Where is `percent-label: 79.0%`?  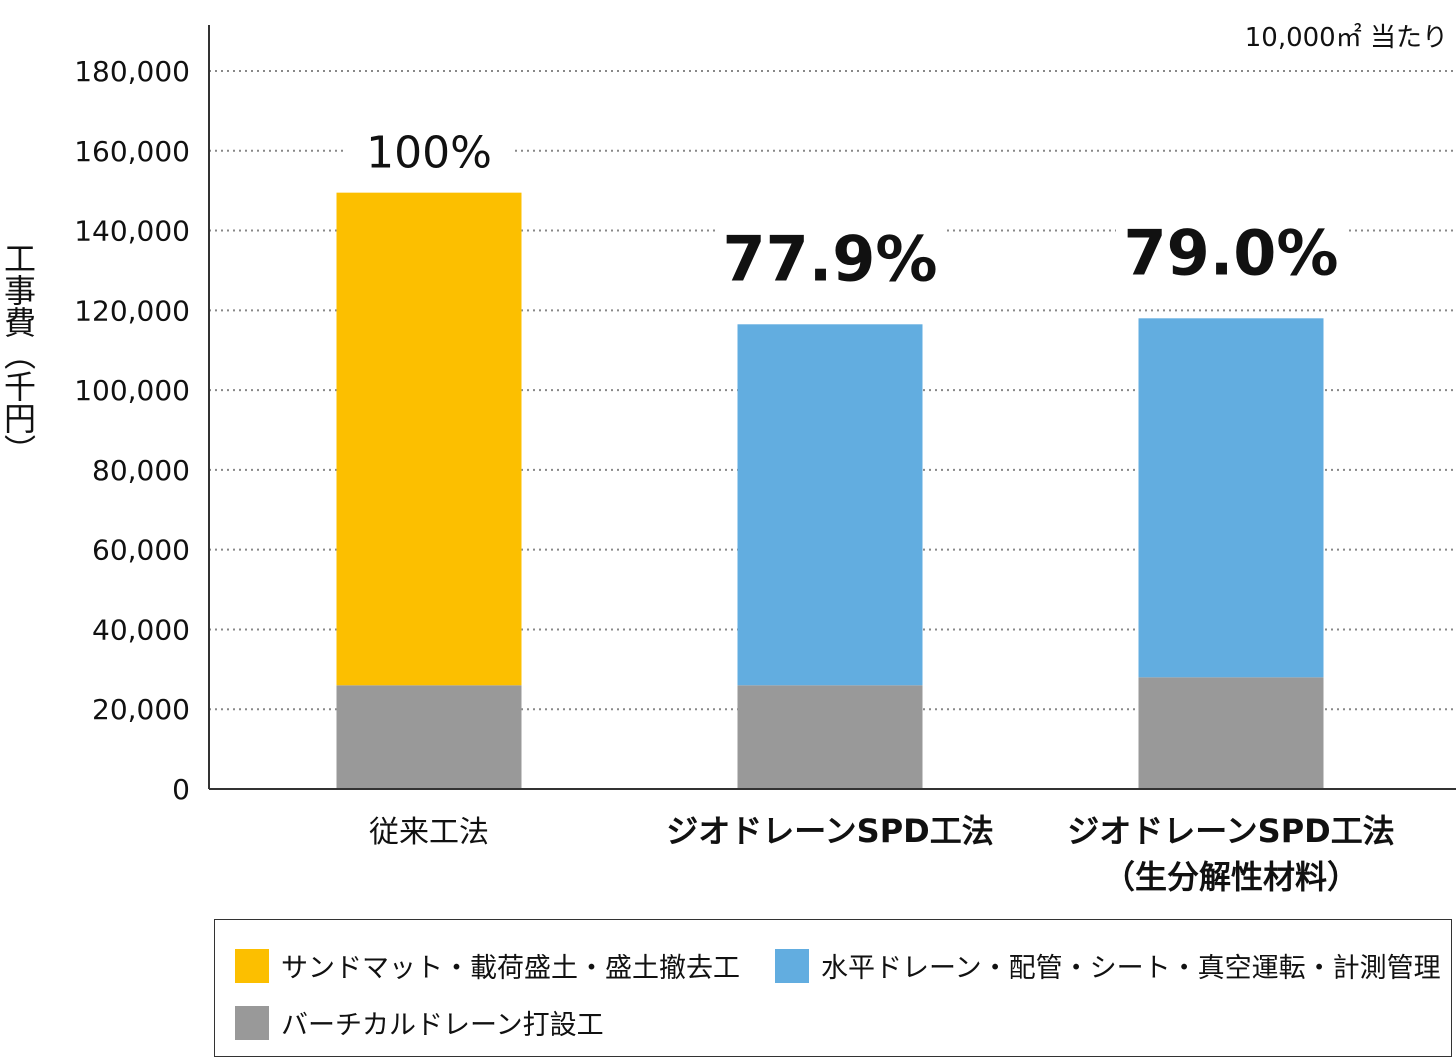 percent-label: 79.0% is located at coordinates (1230, 252).